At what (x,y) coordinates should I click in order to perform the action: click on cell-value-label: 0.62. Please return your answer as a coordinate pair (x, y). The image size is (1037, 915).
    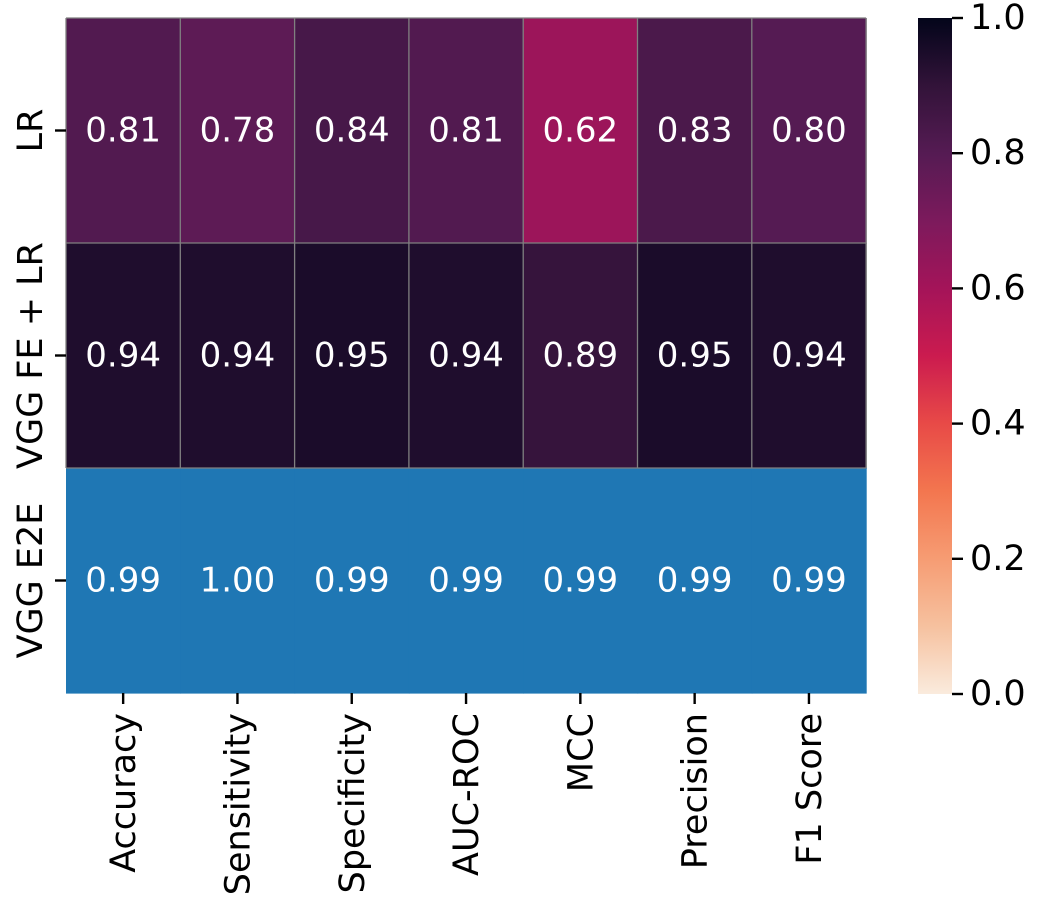
    Looking at the image, I should click on (580, 131).